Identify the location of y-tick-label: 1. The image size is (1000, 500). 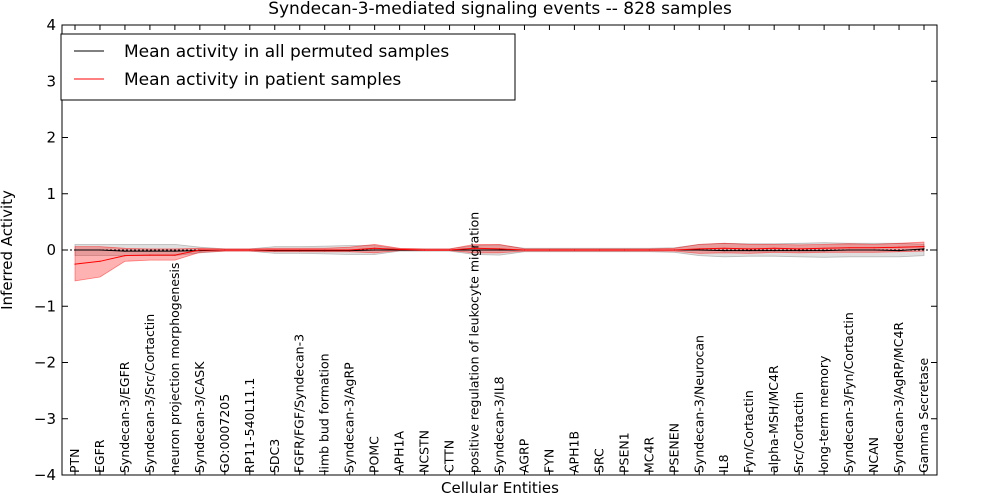
(51, 194).